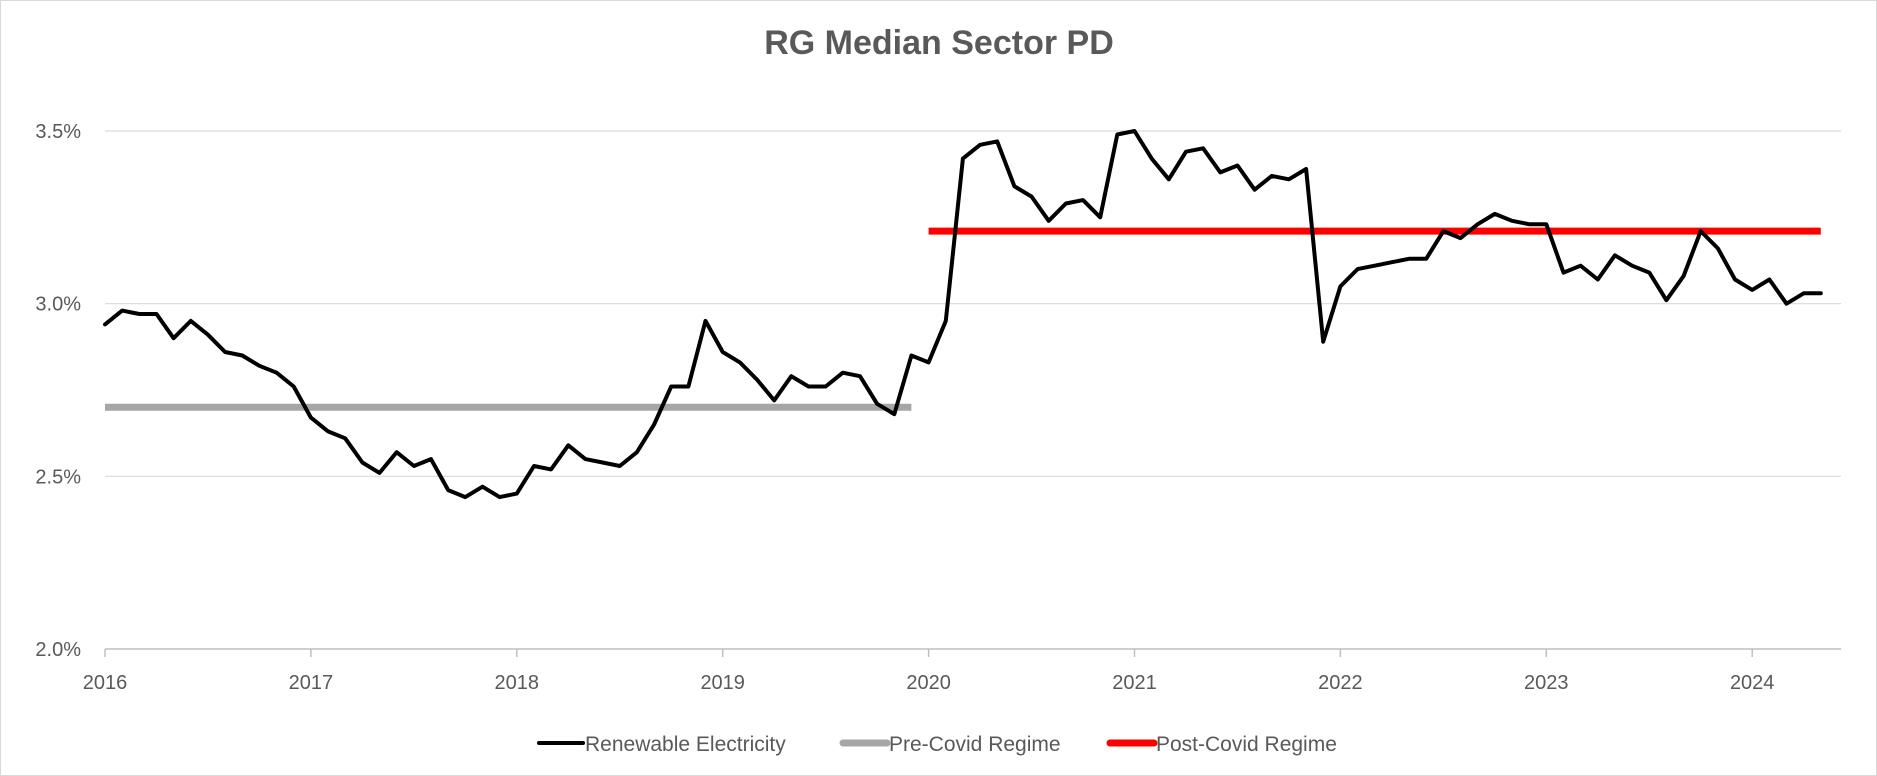  I want to click on legend-label: Pre-Covid Regime, so click(975, 744).